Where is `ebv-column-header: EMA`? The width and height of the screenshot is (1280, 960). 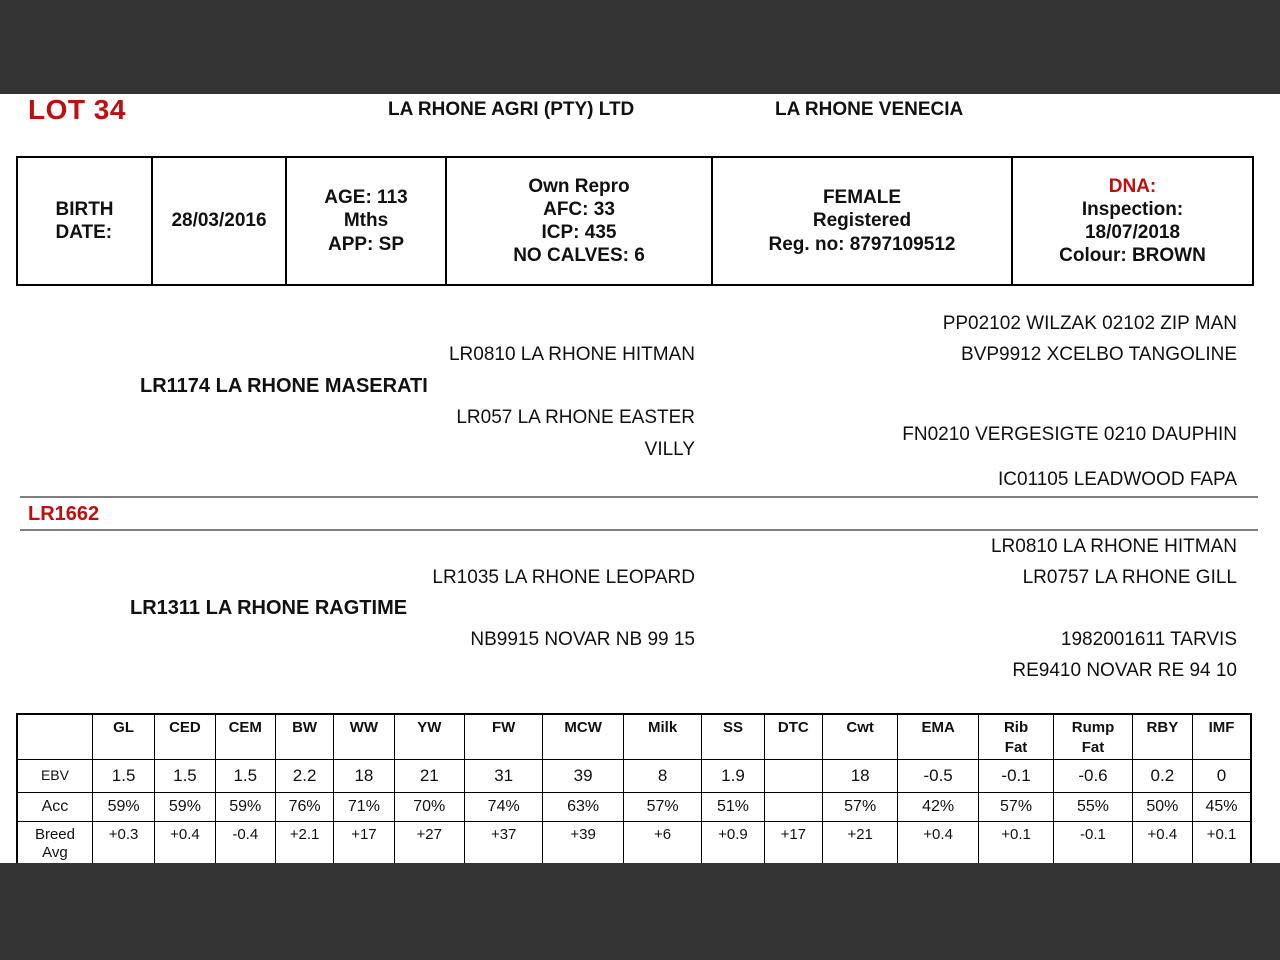 ebv-column-header: EMA is located at coordinates (938, 736).